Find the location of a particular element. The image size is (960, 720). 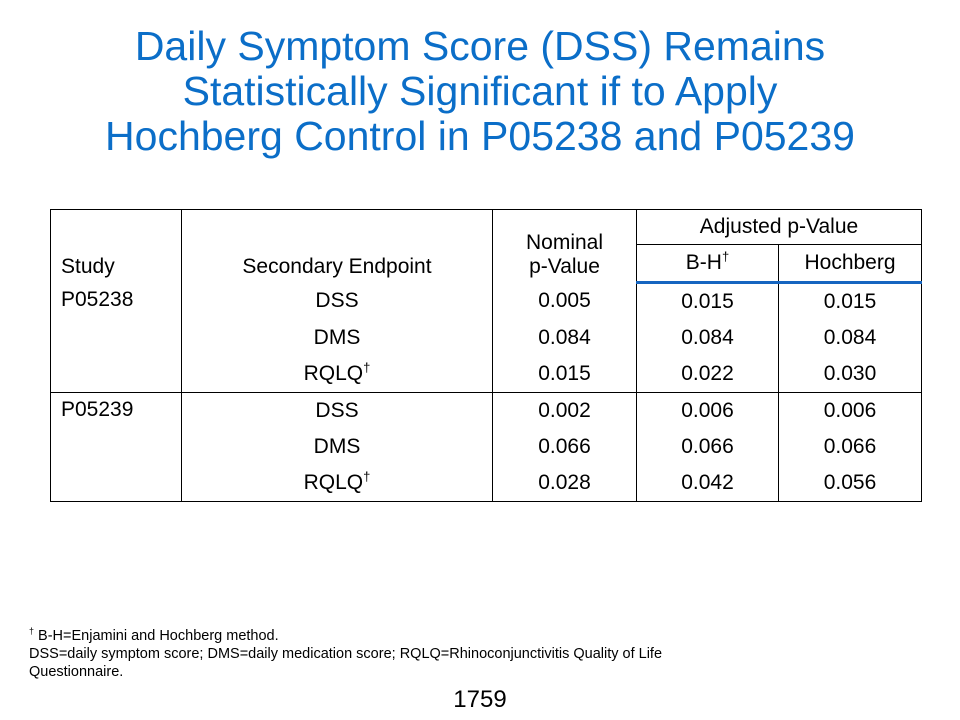

bh-cell: 0.006 is located at coordinates (707, 410).